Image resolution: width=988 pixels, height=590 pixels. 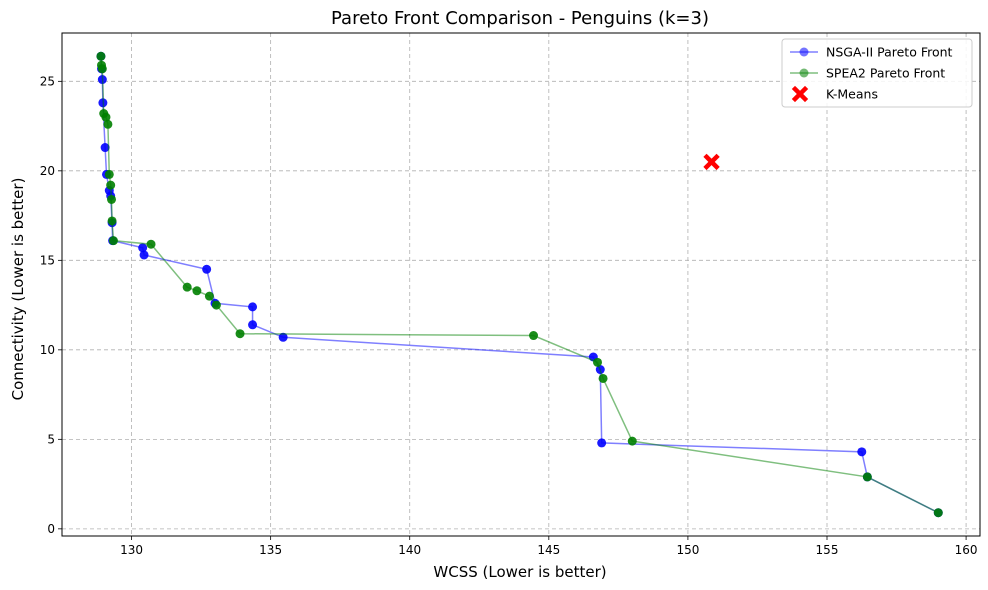 What do you see at coordinates (47, 81) in the screenshot?
I see `y-tick-label: 25` at bounding box center [47, 81].